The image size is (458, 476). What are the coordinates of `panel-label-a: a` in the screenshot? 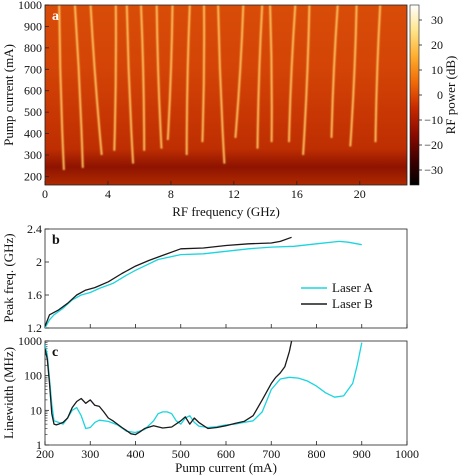 It's located at (55, 16).